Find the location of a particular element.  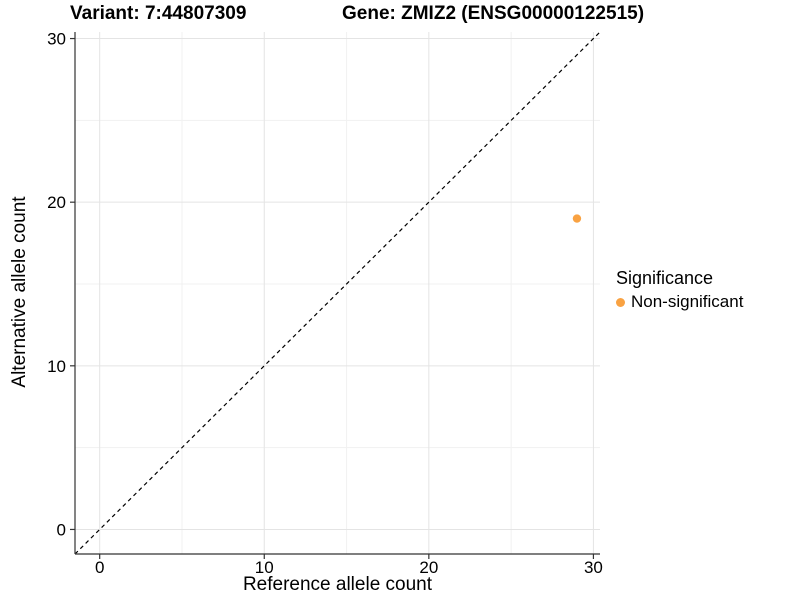

legend-item: Non-significant is located at coordinates (679, 302).